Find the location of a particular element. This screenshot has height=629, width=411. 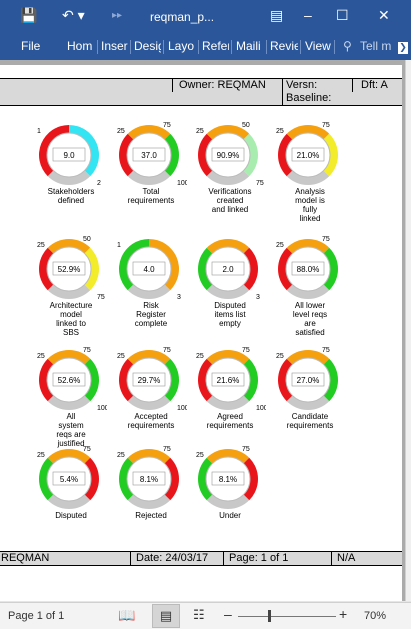

maximize-icon: ☐ is located at coordinates (342, 15).